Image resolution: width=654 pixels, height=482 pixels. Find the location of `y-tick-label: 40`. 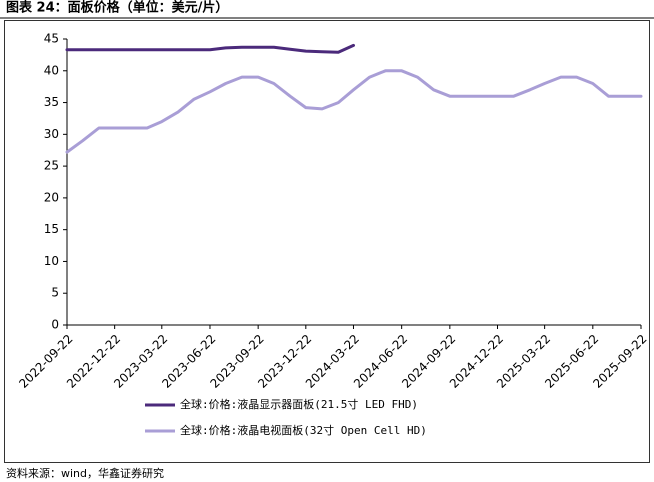

y-tick-label: 40 is located at coordinates (51, 70).